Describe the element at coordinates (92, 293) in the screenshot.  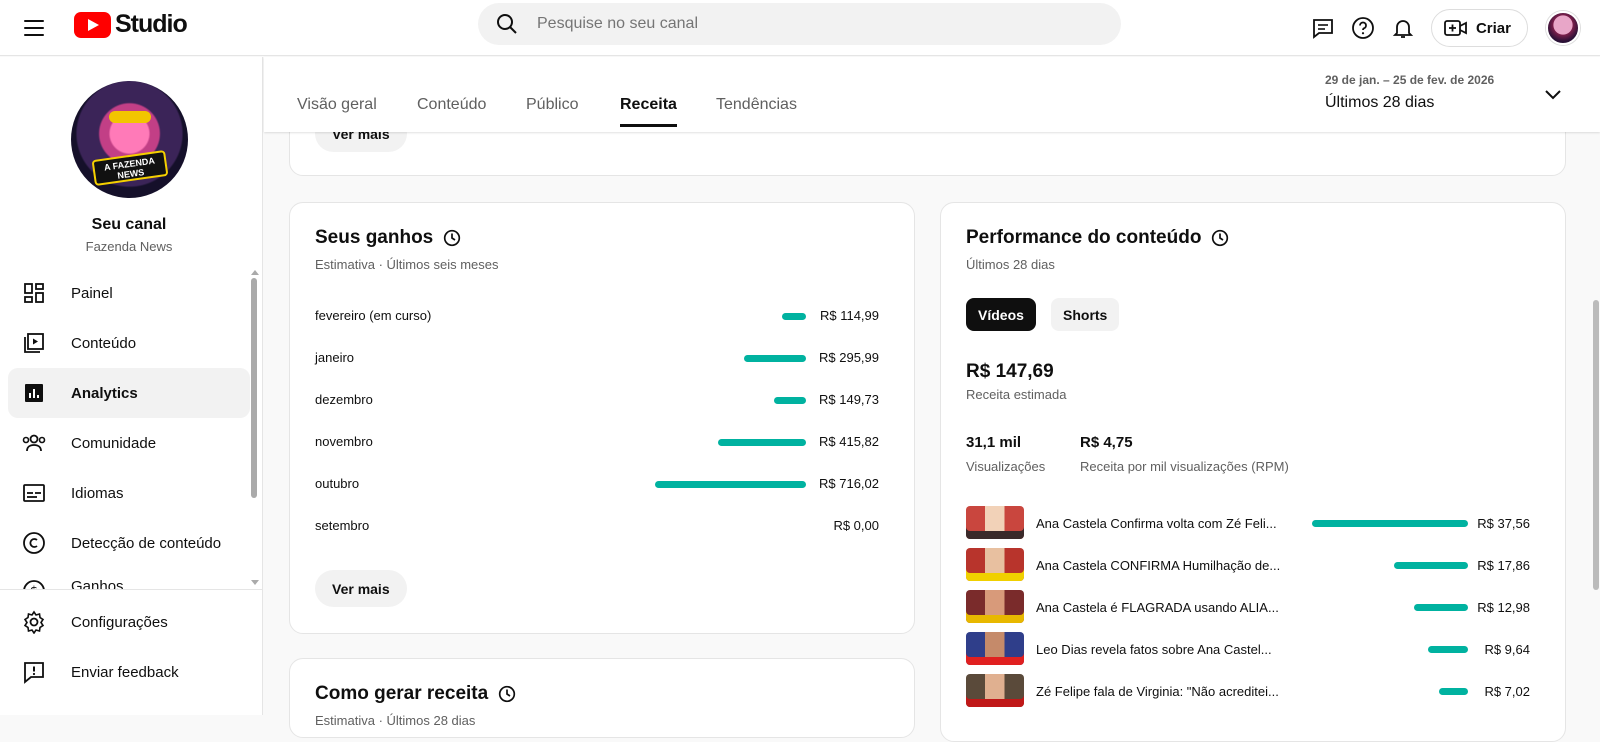
I see `sidebar-item-label: Painel` at that location.